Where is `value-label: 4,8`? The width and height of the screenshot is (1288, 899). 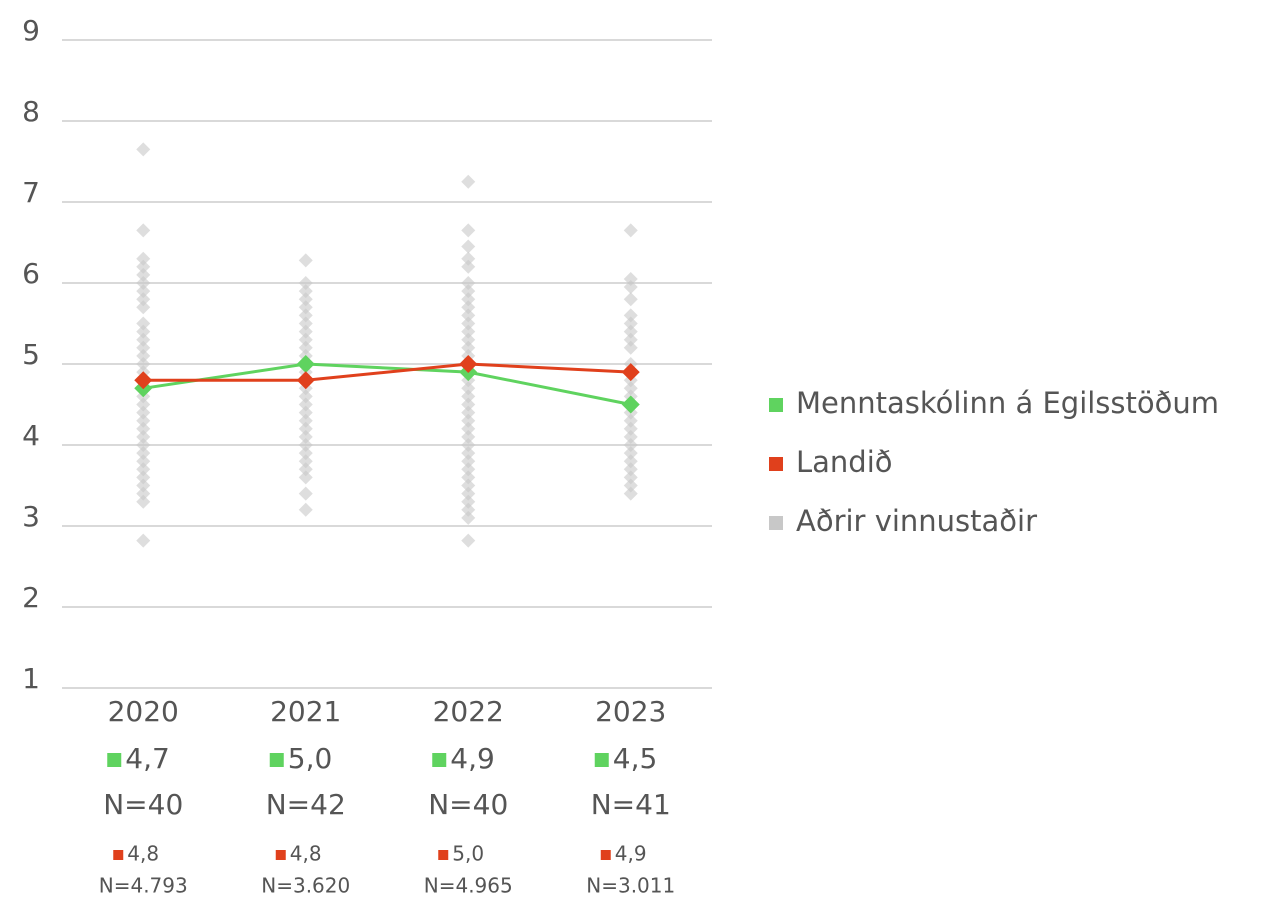 value-label: 4,8 is located at coordinates (143, 854).